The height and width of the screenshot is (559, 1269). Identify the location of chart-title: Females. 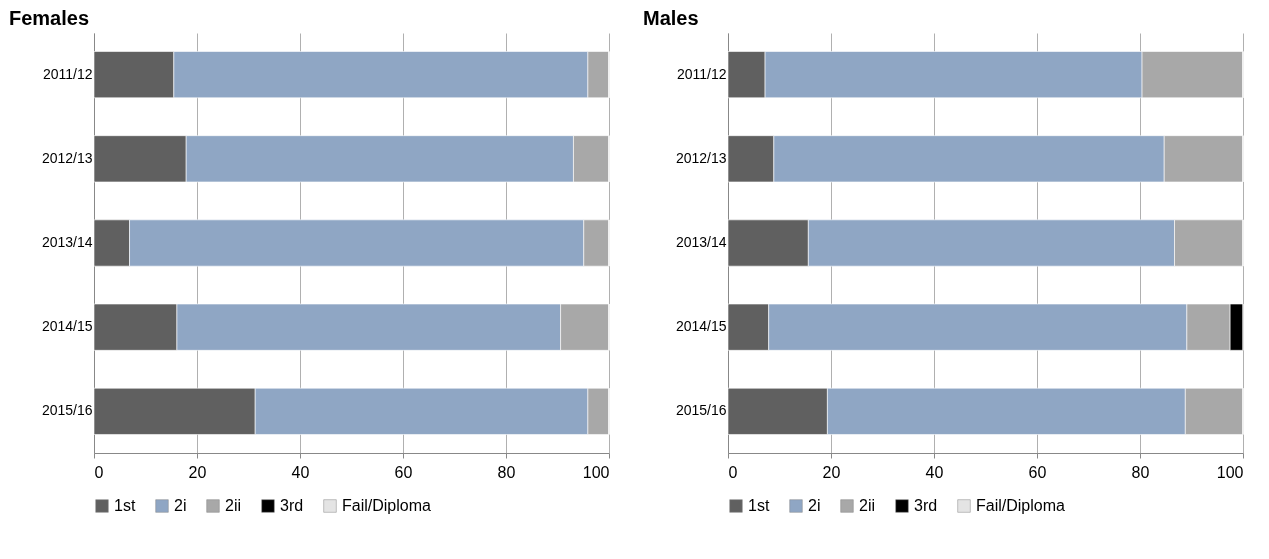
(49, 18).